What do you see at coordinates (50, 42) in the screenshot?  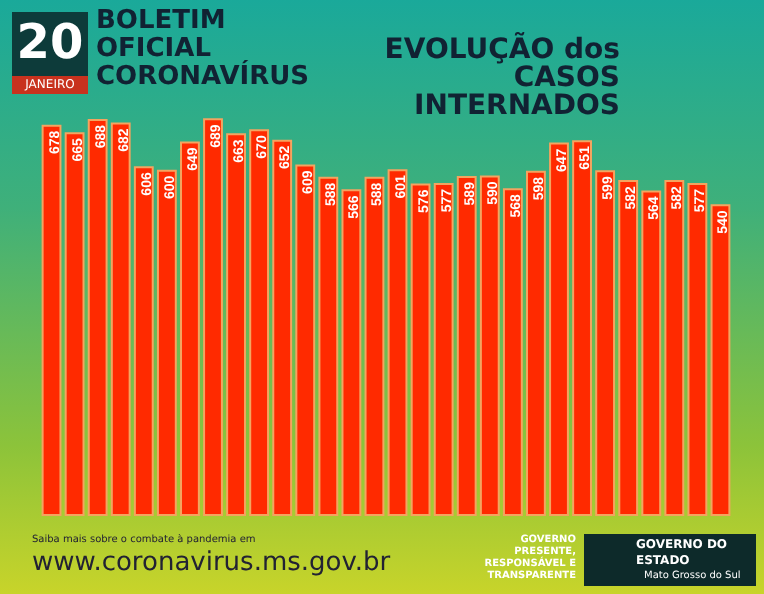 I see `text: 20` at bounding box center [50, 42].